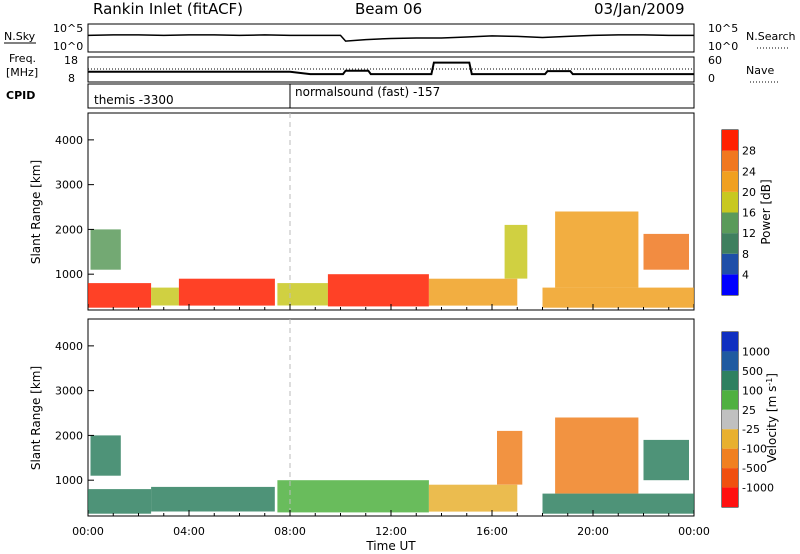 This screenshot has height=554, width=800. What do you see at coordinates (749, 192) in the screenshot?
I see `power-colorbar-tick-4: 20` at bounding box center [749, 192].